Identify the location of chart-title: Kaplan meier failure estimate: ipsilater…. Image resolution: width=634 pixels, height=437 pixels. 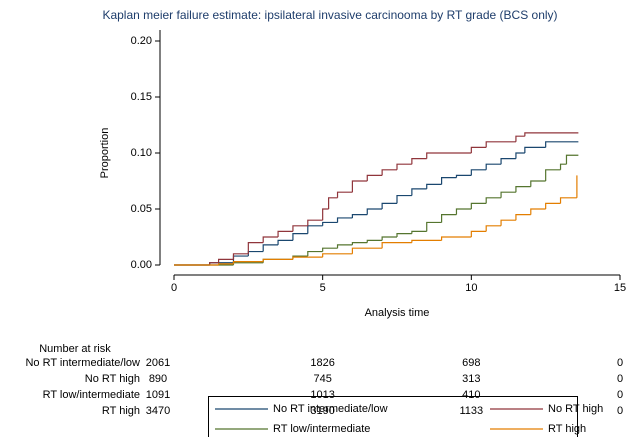
(329, 15).